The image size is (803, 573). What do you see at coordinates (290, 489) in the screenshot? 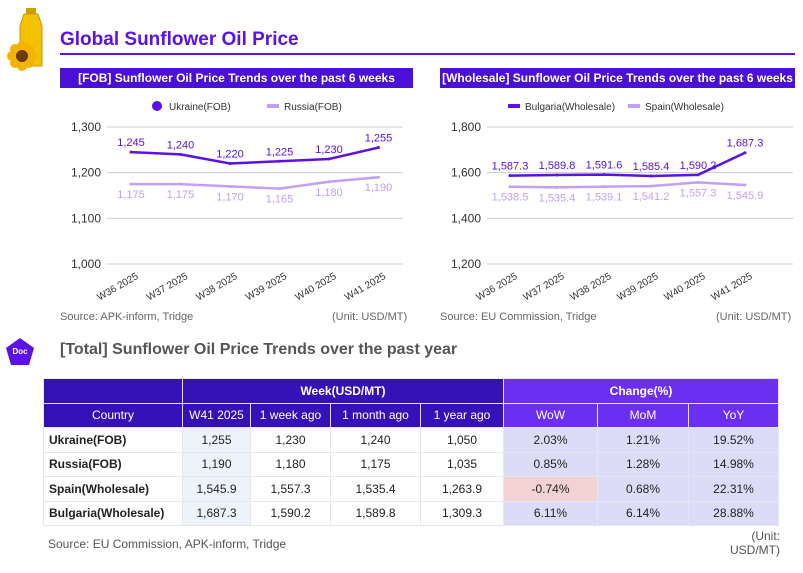
I see `1-week-ago-cell: 1,557.3` at bounding box center [290, 489].